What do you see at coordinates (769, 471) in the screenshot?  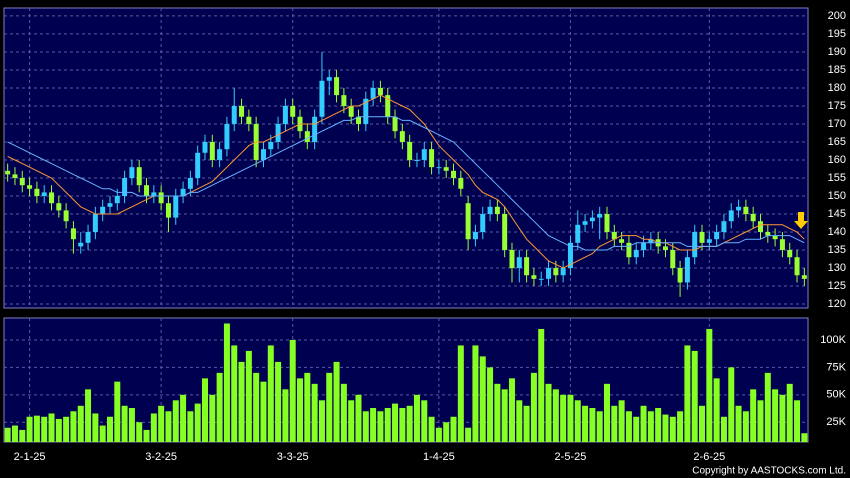 I see `copyright: Copyright by AASTOCKS.com Ltd.` at bounding box center [769, 471].